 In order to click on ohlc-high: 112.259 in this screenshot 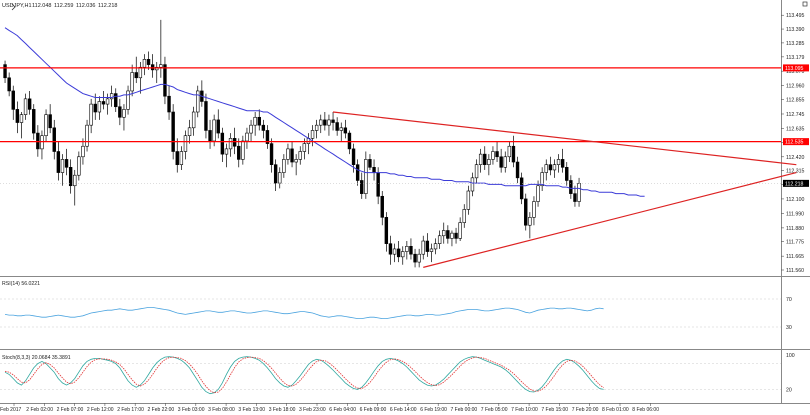, I will do `click(63, 6)`.